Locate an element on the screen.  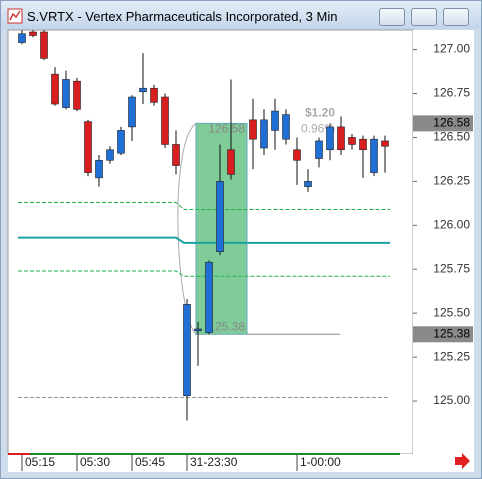
minimize-button is located at coordinates (392, 17).